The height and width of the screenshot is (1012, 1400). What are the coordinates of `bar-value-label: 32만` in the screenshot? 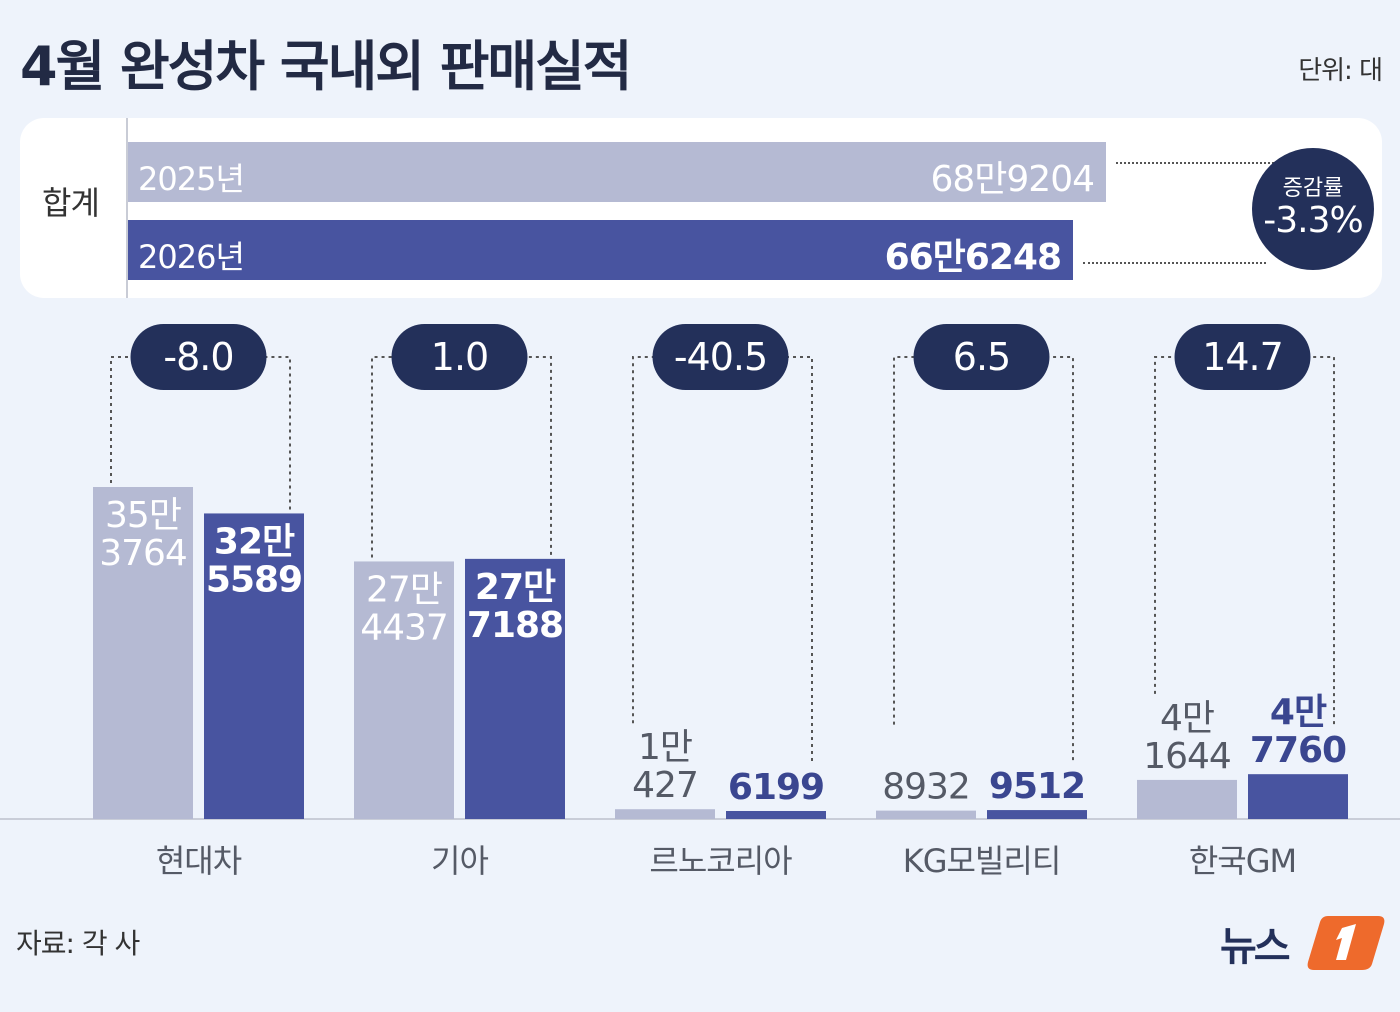 It's located at (254, 541).